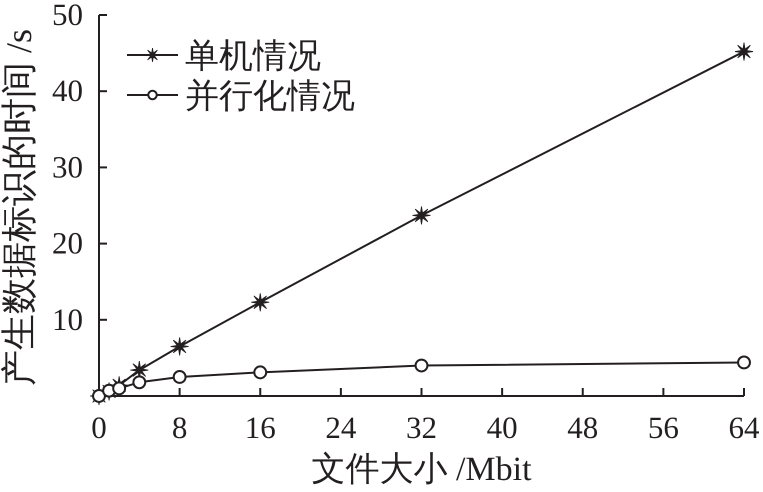 Image resolution: width=763 pixels, height=492 pixels. Describe the element at coordinates (67, 90) in the screenshot. I see `y-tick-label: 40` at that location.